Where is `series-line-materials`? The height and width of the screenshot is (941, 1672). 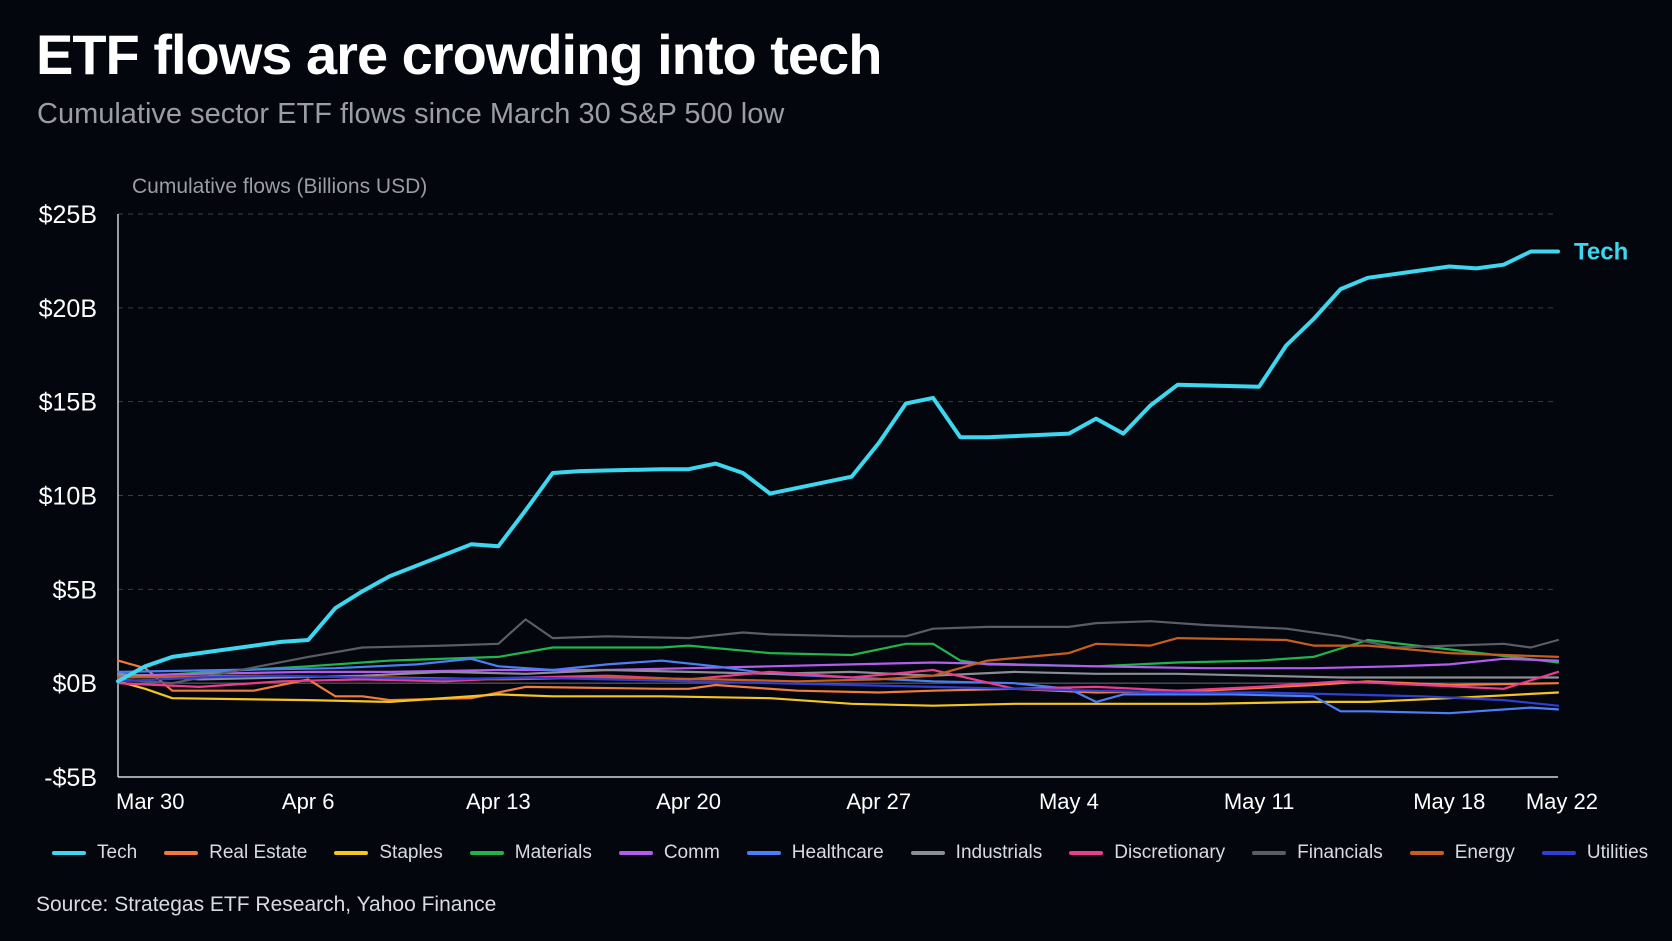 series-line-materials is located at coordinates (838, 658).